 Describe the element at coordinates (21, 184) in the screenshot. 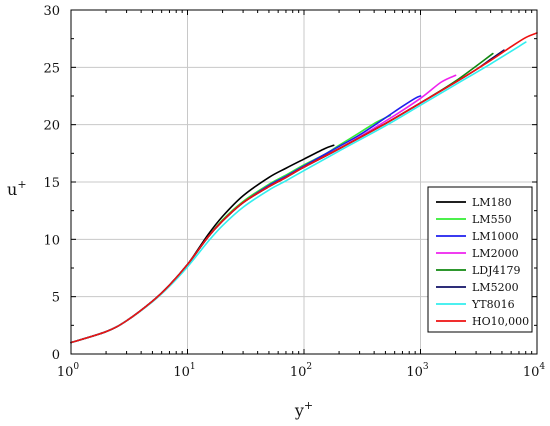

I see `y-axis-title-sup: +` at that location.